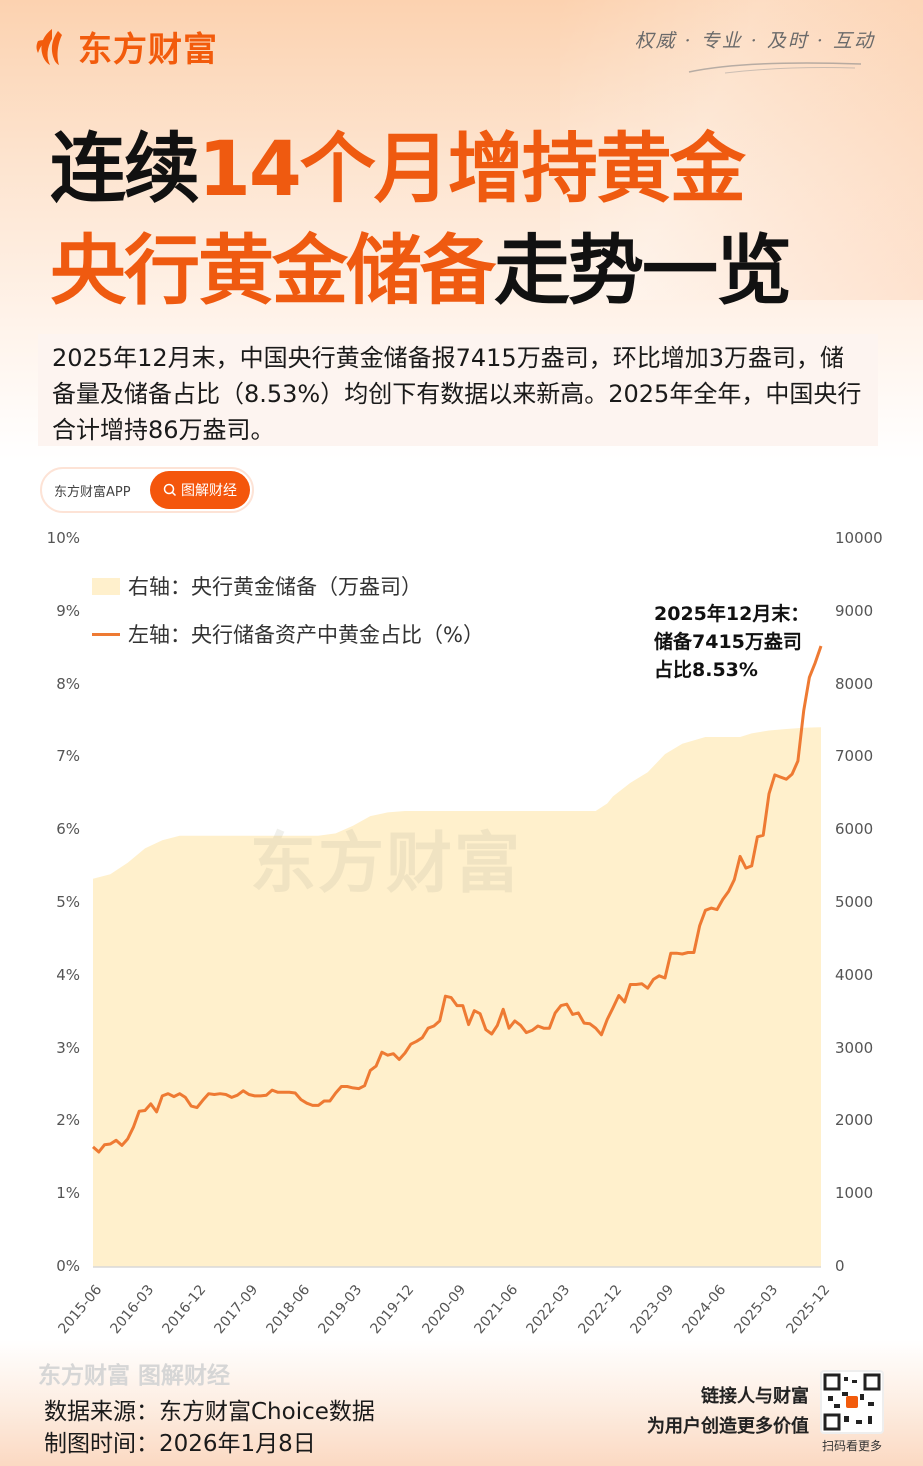 This screenshot has height=1466, width=923. I want to click on right-axis-tick: 5000, so click(854, 902).